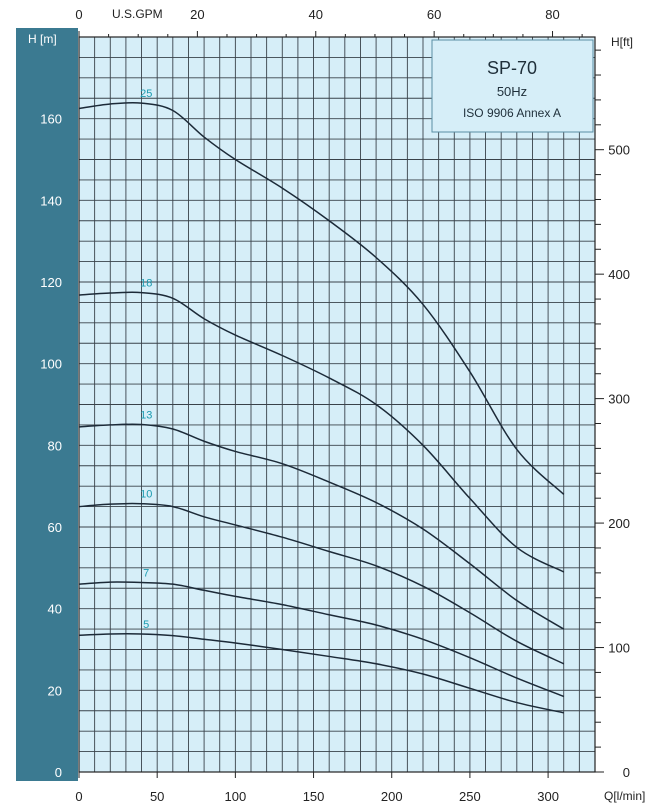  I want to click on y-tick-label: 40, so click(55, 609).